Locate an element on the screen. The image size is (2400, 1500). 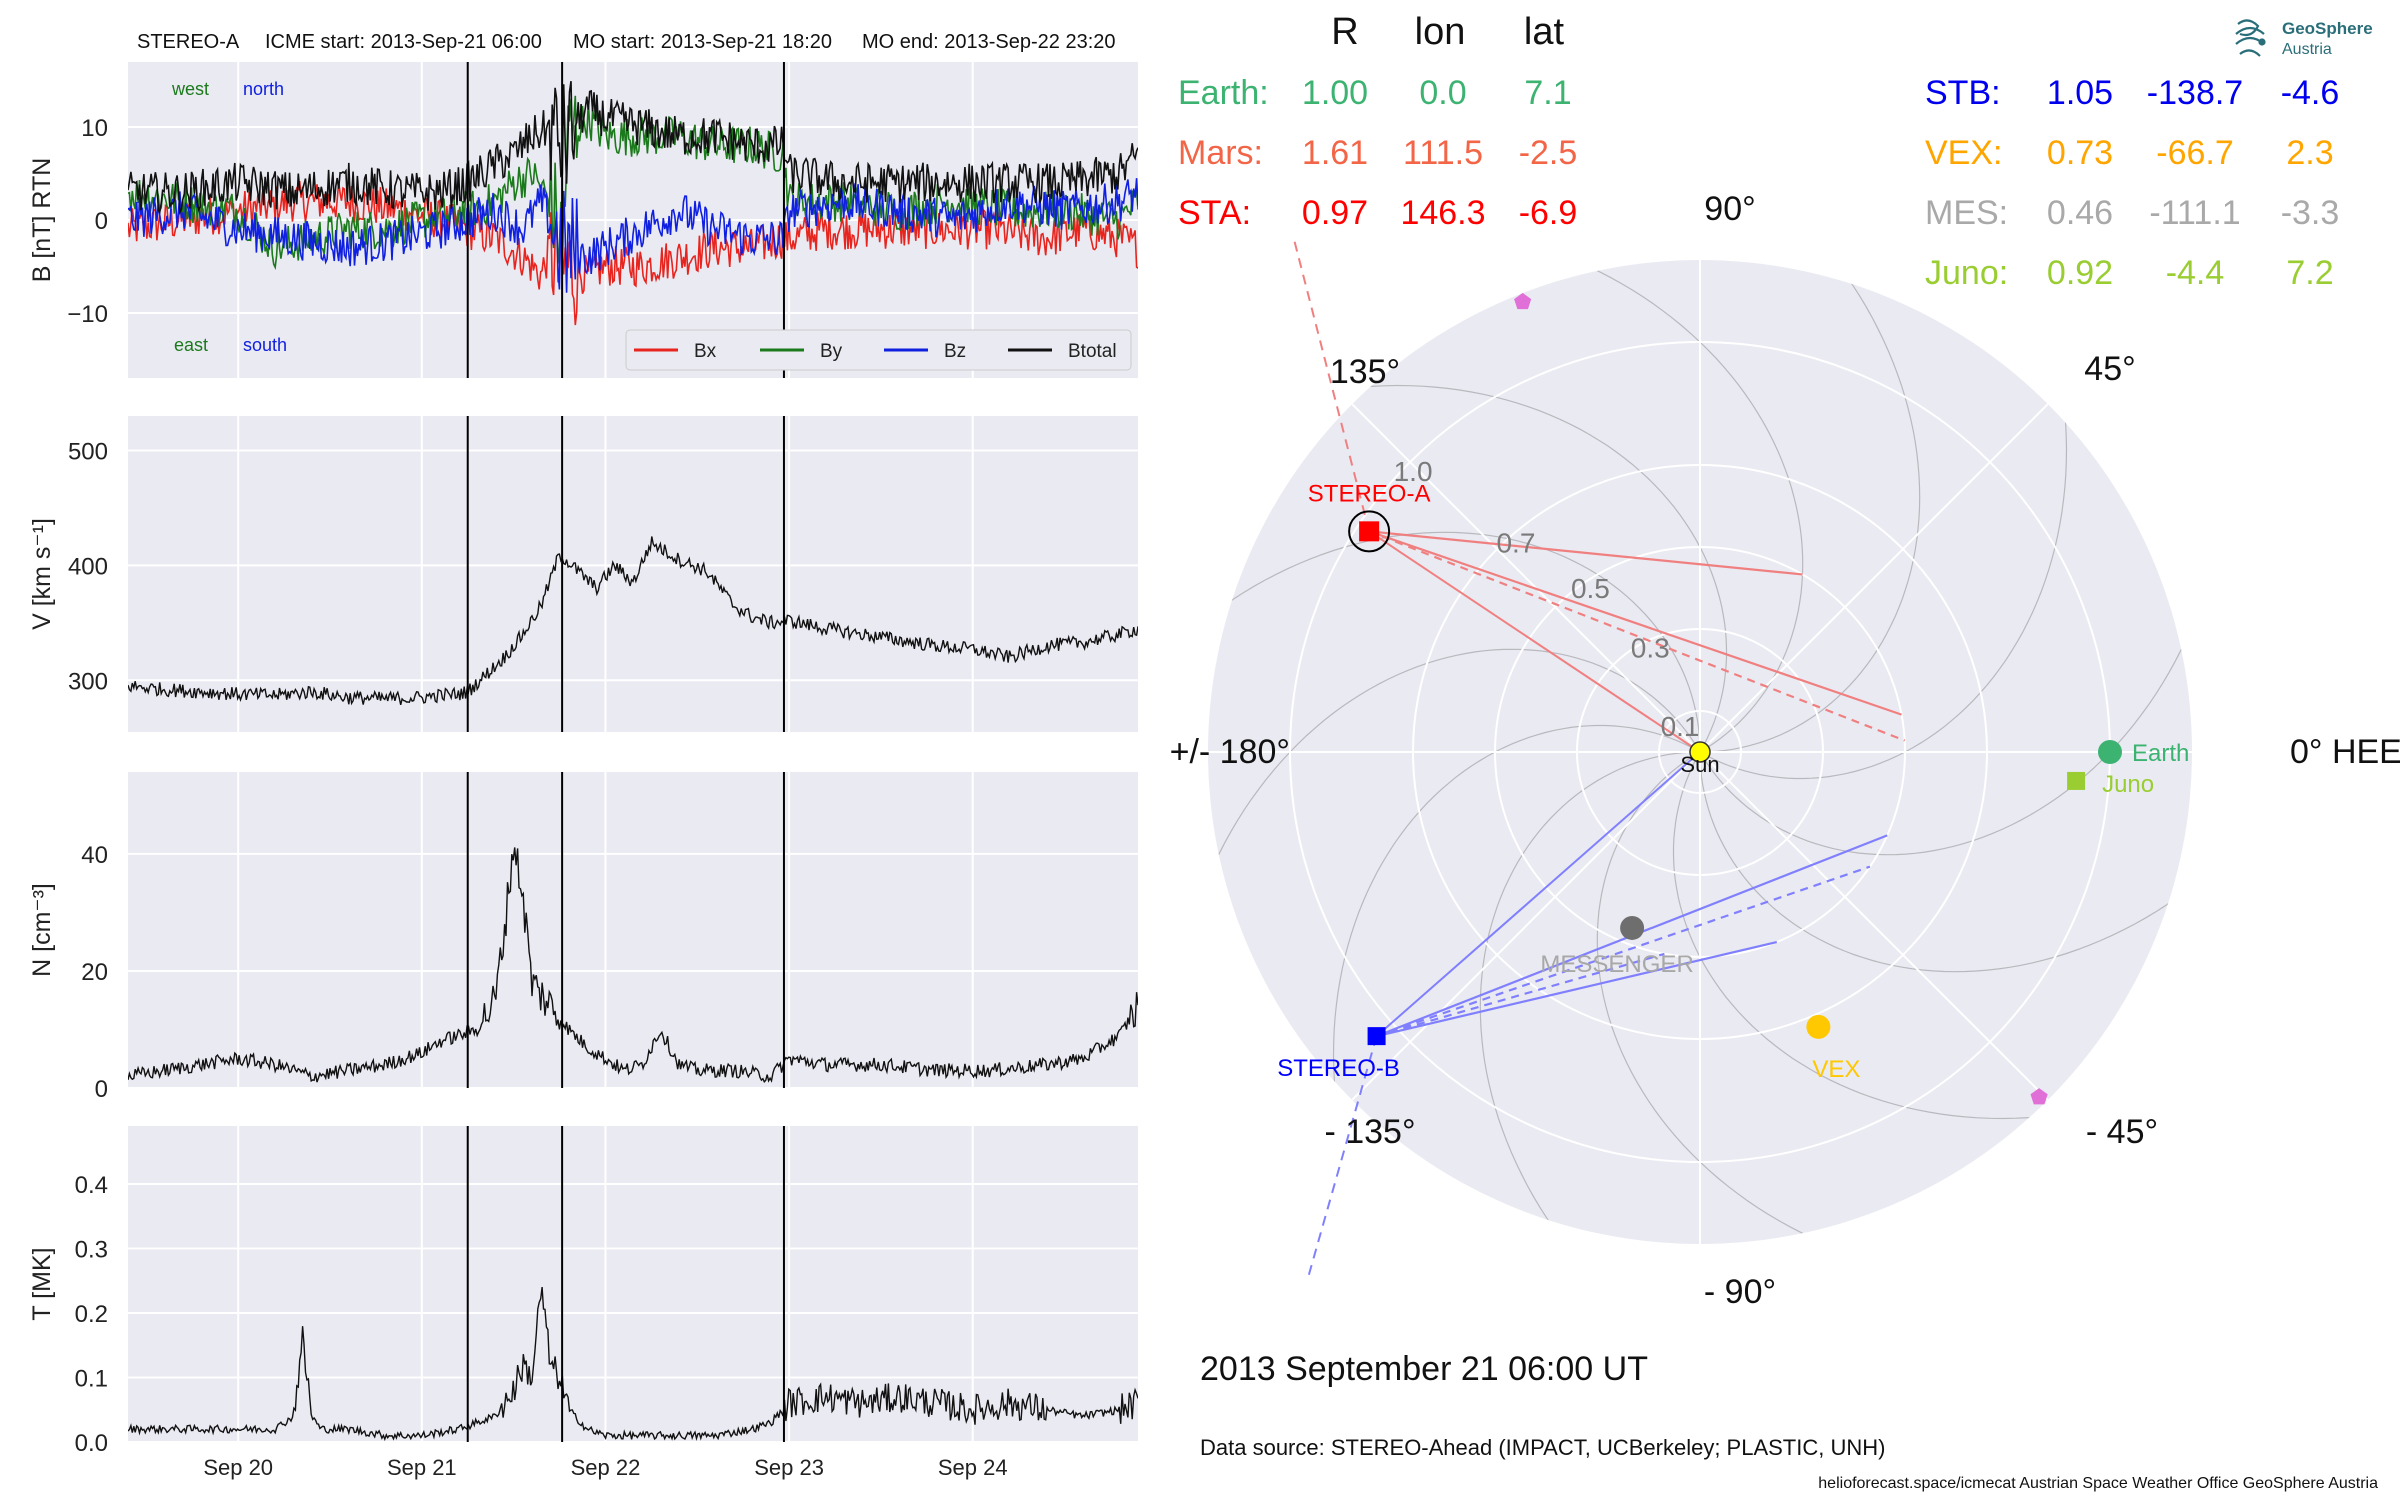
series-line-btotal is located at coordinates (633, 148).